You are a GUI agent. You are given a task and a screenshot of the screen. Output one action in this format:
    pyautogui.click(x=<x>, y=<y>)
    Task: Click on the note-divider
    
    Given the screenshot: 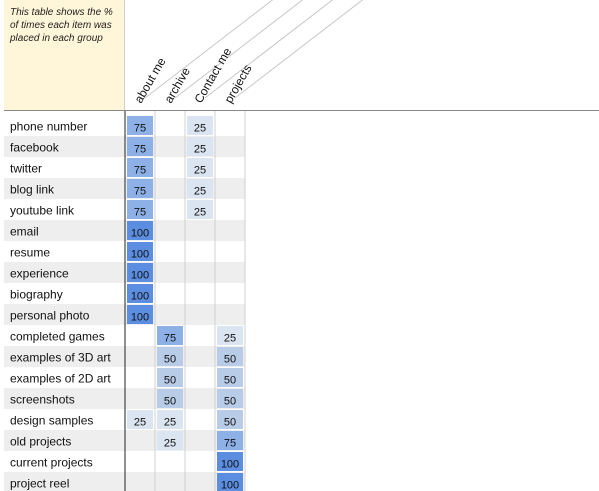 What is the action you would take?
    pyautogui.click(x=124, y=55)
    